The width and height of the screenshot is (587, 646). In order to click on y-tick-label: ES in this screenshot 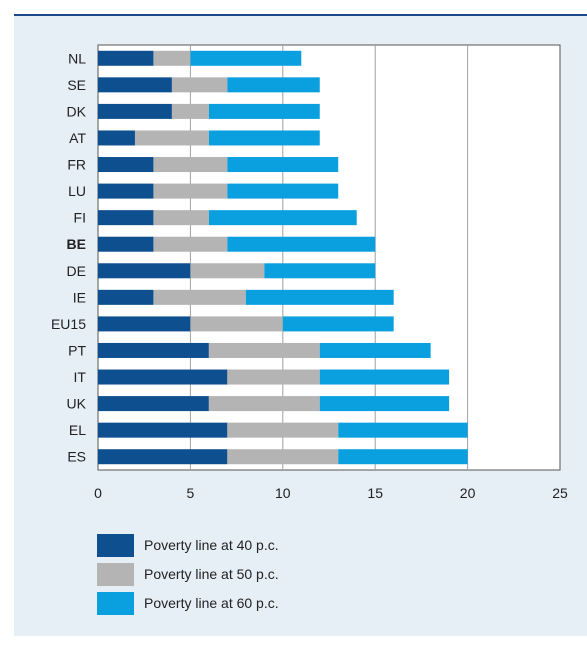, I will do `click(76, 457)`.